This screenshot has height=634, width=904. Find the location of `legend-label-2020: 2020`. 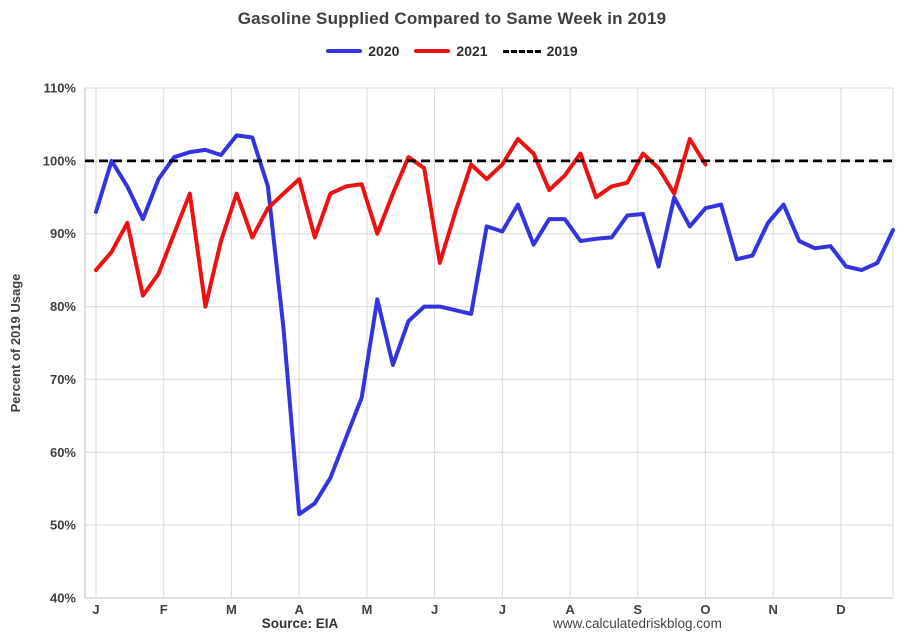

legend-label-2020: 2020 is located at coordinates (384, 51).